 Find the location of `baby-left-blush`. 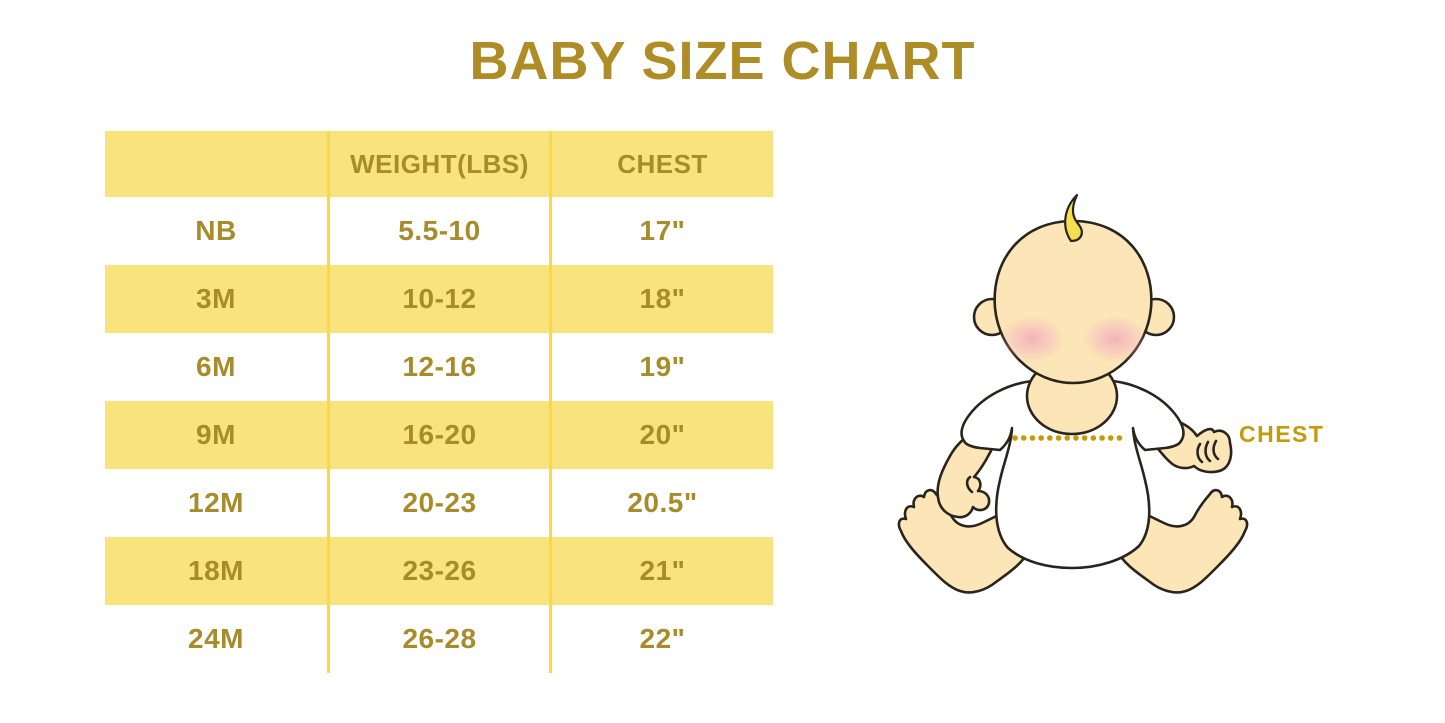

baby-left-blush is located at coordinates (1032, 339).